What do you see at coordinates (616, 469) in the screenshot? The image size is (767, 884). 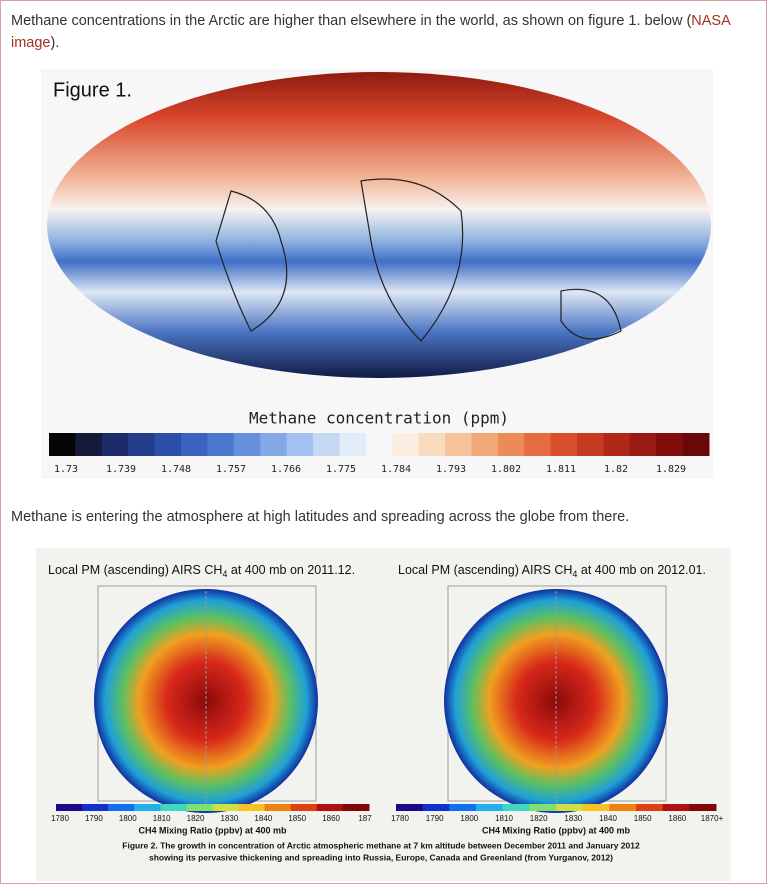 I see `colorbar-tick-label: 1.82` at bounding box center [616, 469].